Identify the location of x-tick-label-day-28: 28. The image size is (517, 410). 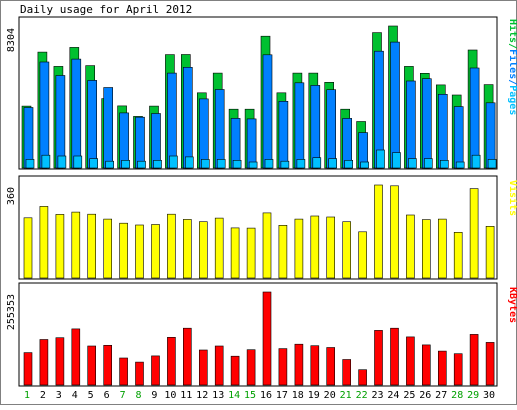
(457, 395).